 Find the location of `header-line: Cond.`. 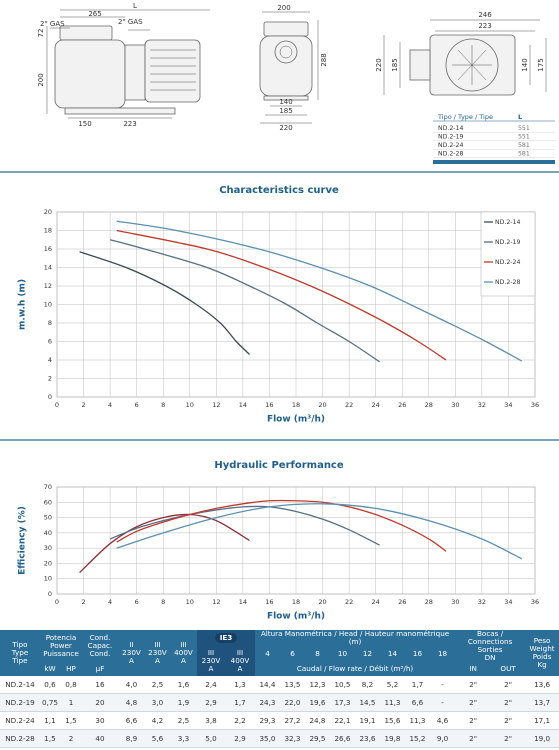

header-line: Cond. is located at coordinates (100, 637).